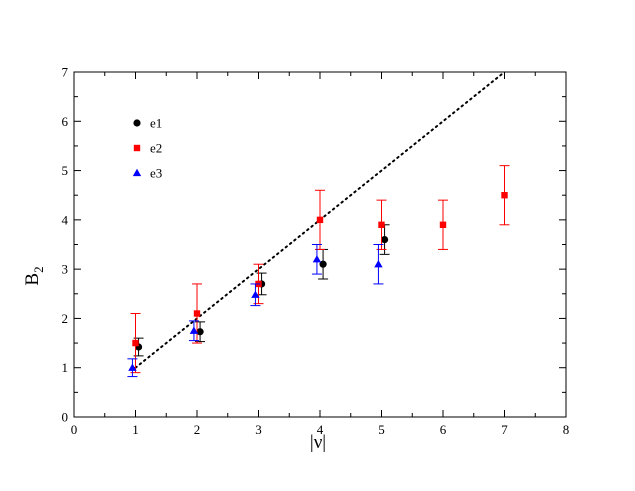 The width and height of the screenshot is (635, 491). What do you see at coordinates (65, 367) in the screenshot?
I see `y-tick-label: 1` at bounding box center [65, 367].